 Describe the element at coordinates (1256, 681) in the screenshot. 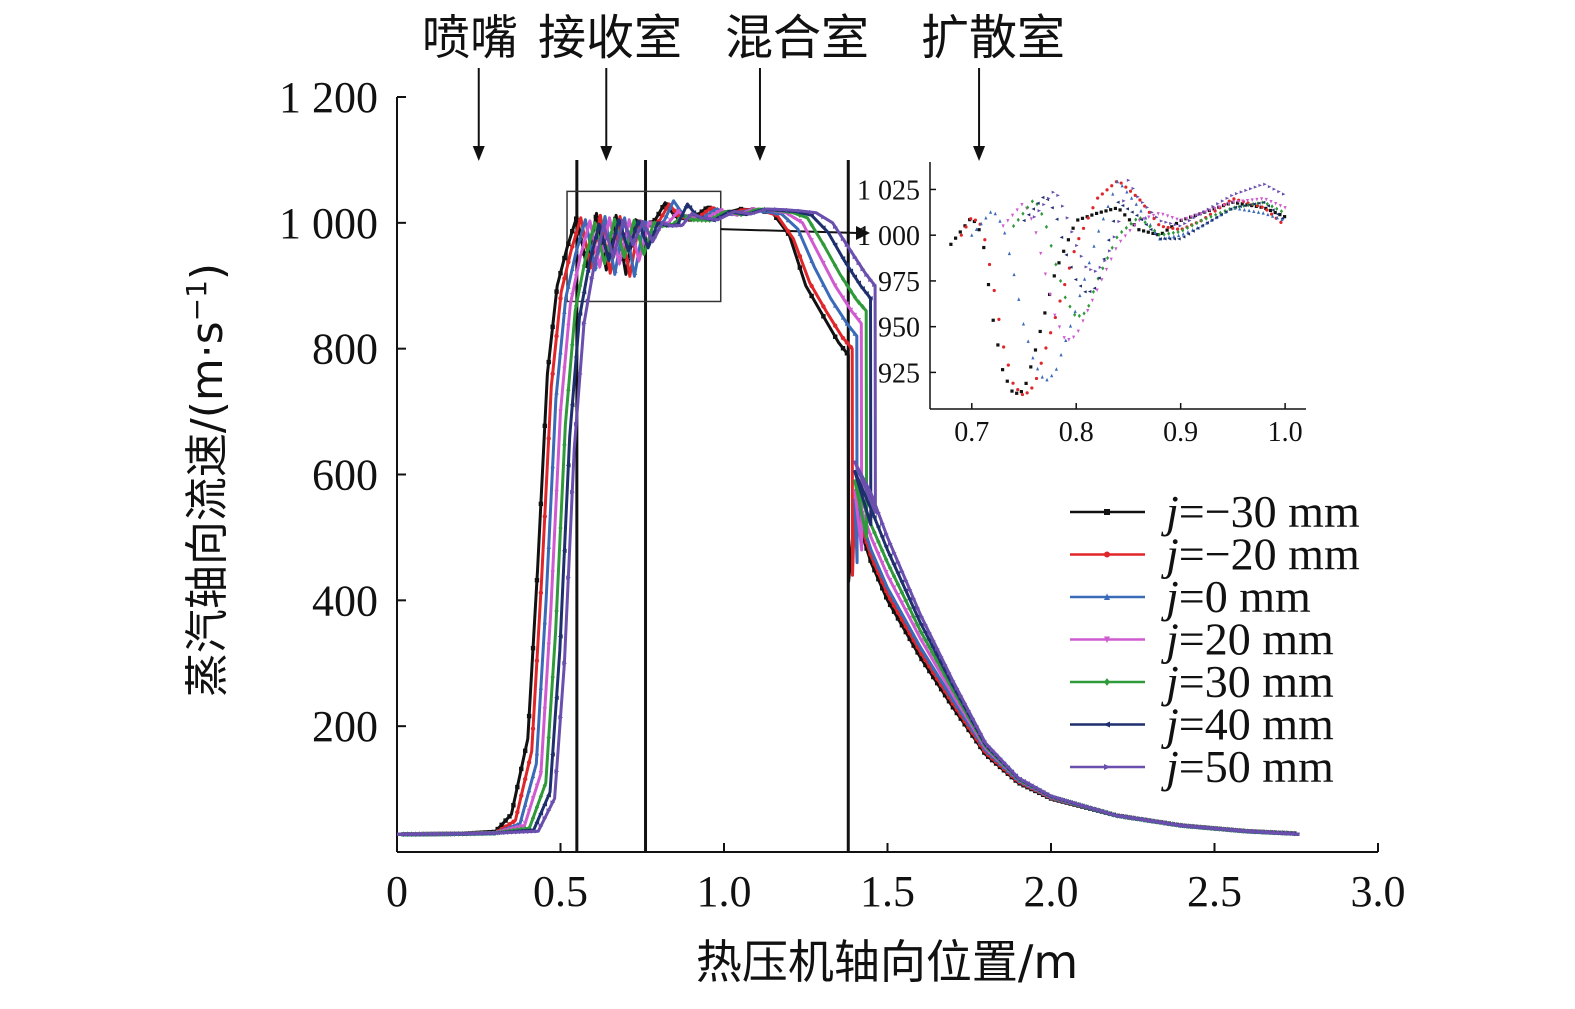

I see `legend-label-value: =30 mm` at that location.